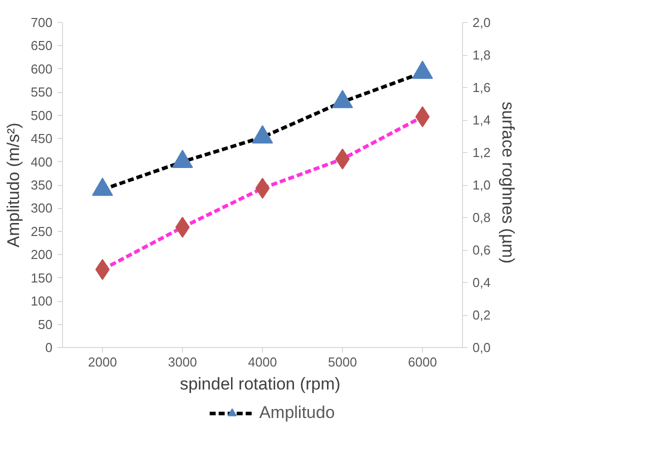 The image size is (662, 469). I want to click on y-tick-label: 300, so click(41, 208).